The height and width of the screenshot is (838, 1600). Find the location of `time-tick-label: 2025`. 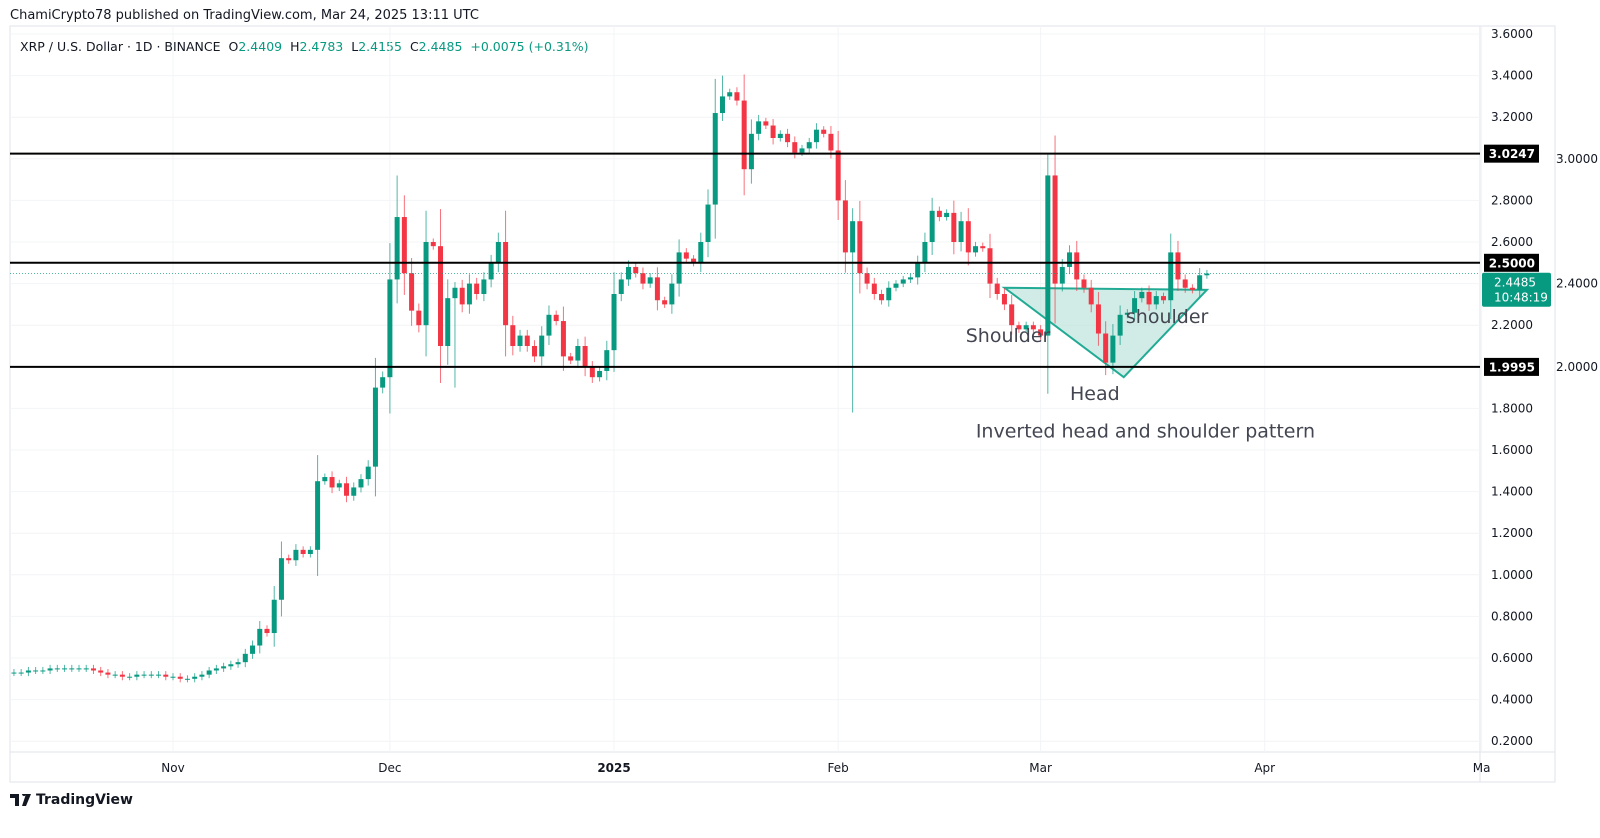

time-tick-label: 2025 is located at coordinates (613, 768).